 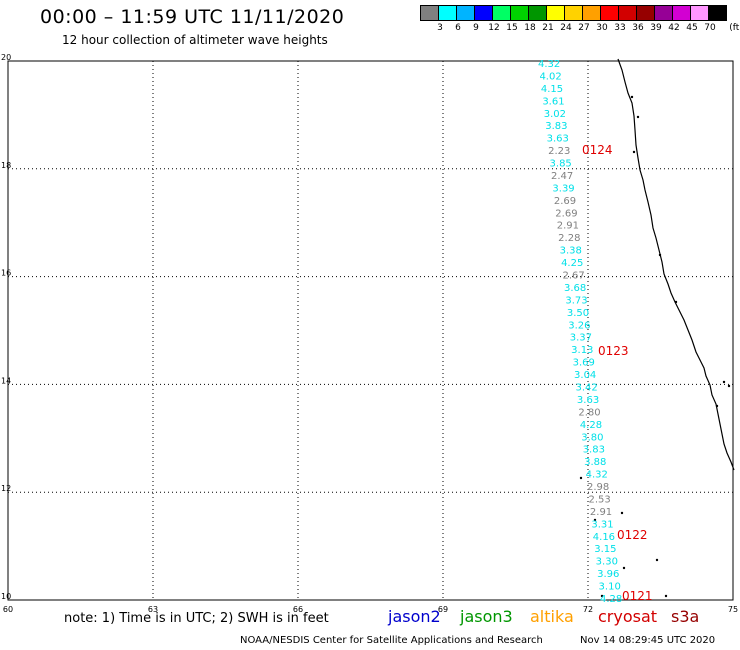 I want to click on swh-value-label: 3.73, so click(x=576, y=300).